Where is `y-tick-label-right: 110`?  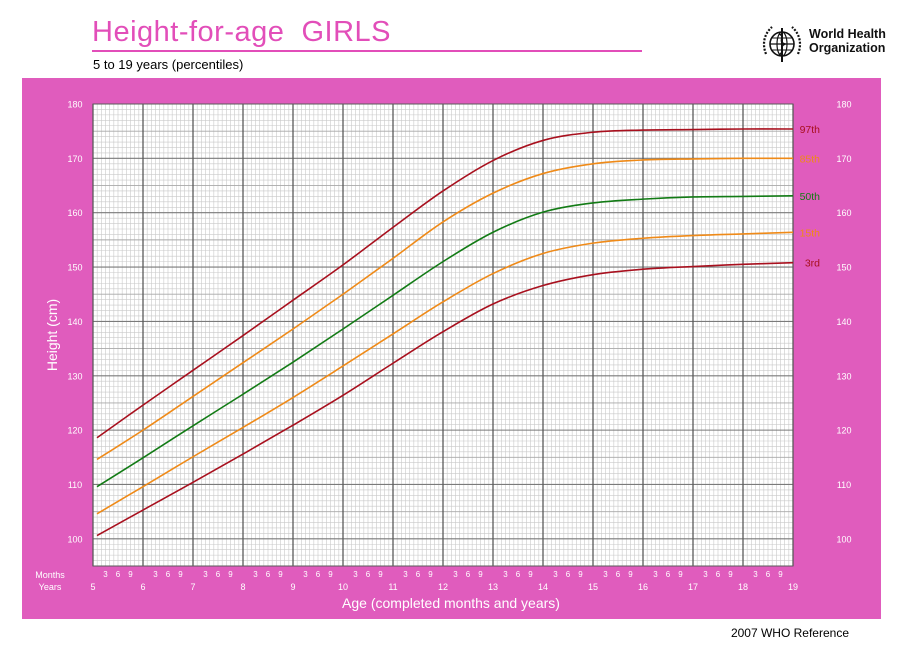 y-tick-label-right: 110 is located at coordinates (844, 485).